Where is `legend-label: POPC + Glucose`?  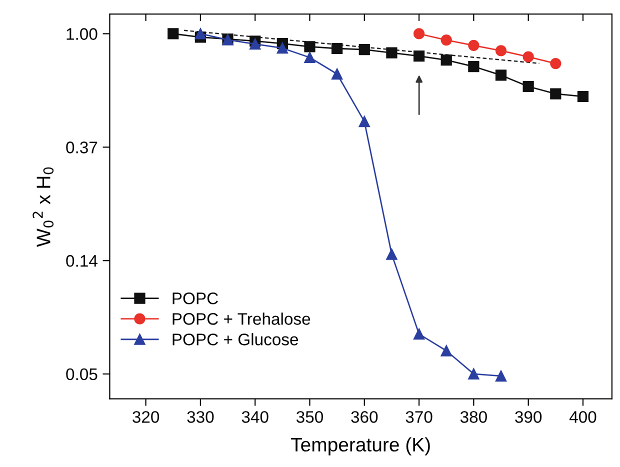 legend-label: POPC + Glucose is located at coordinates (235, 339).